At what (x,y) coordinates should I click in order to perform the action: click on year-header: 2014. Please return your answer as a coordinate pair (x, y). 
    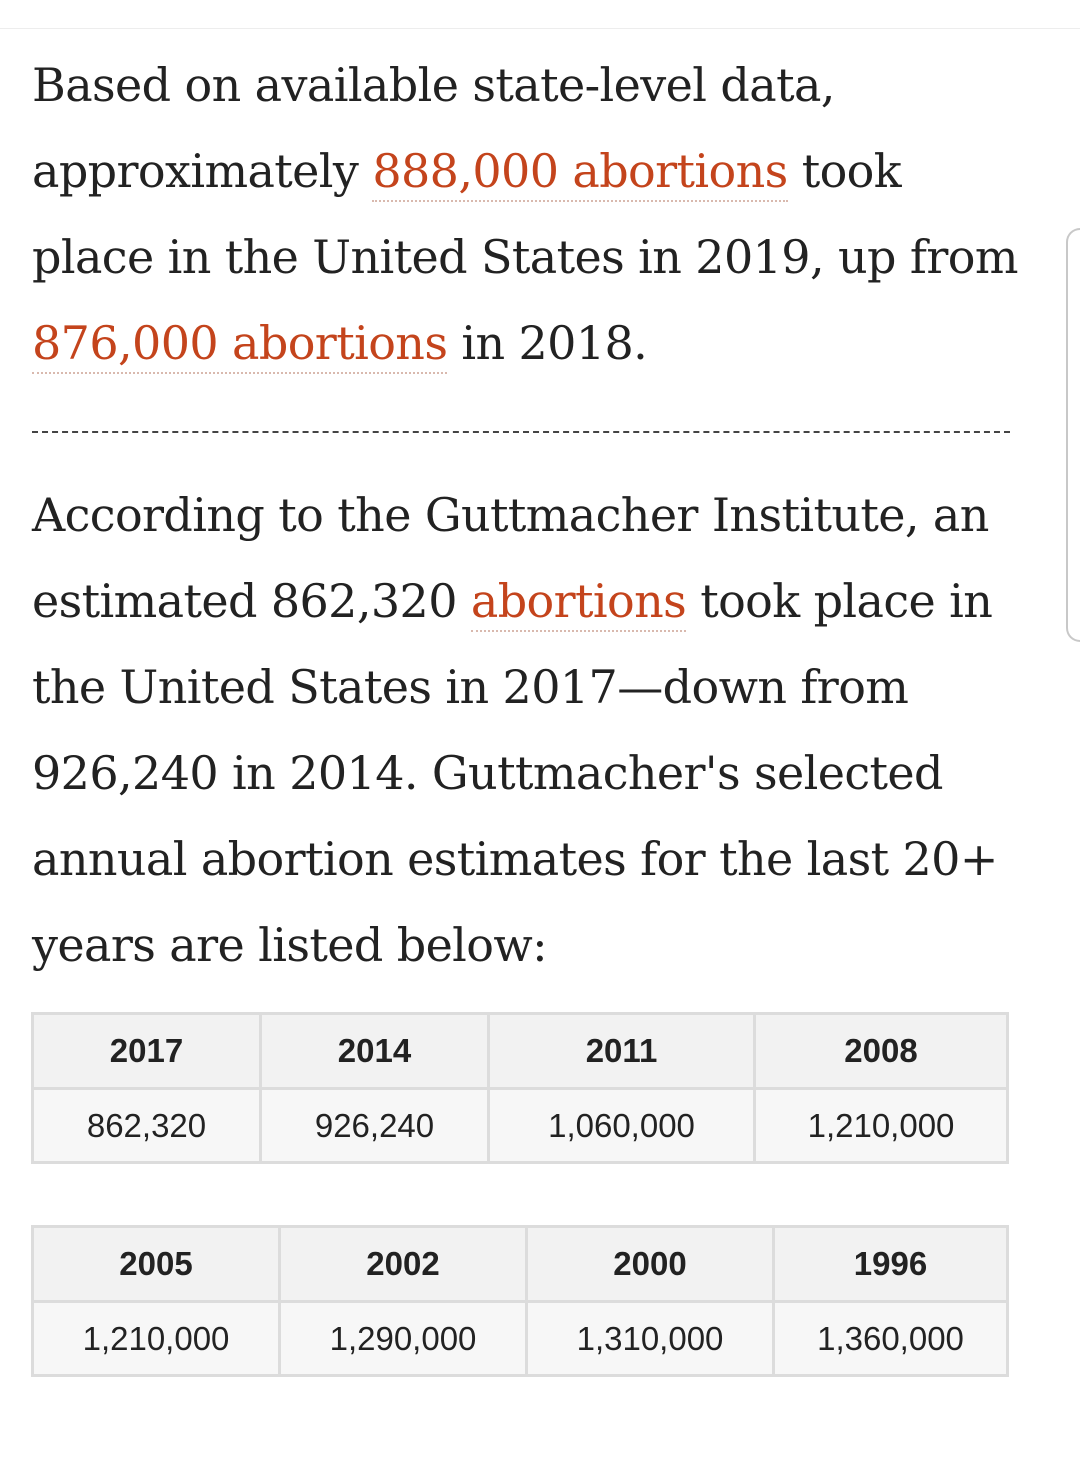
    Looking at the image, I should click on (374, 1051).